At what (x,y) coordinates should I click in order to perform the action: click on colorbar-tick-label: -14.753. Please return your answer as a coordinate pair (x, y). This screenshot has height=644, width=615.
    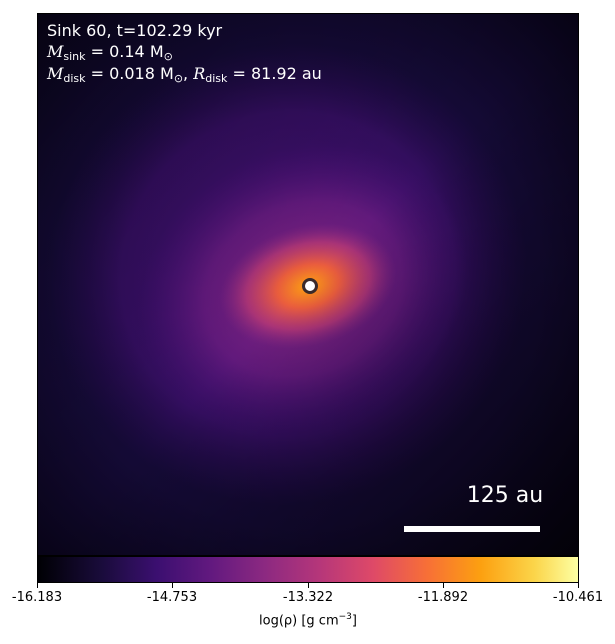
    Looking at the image, I should click on (172, 597).